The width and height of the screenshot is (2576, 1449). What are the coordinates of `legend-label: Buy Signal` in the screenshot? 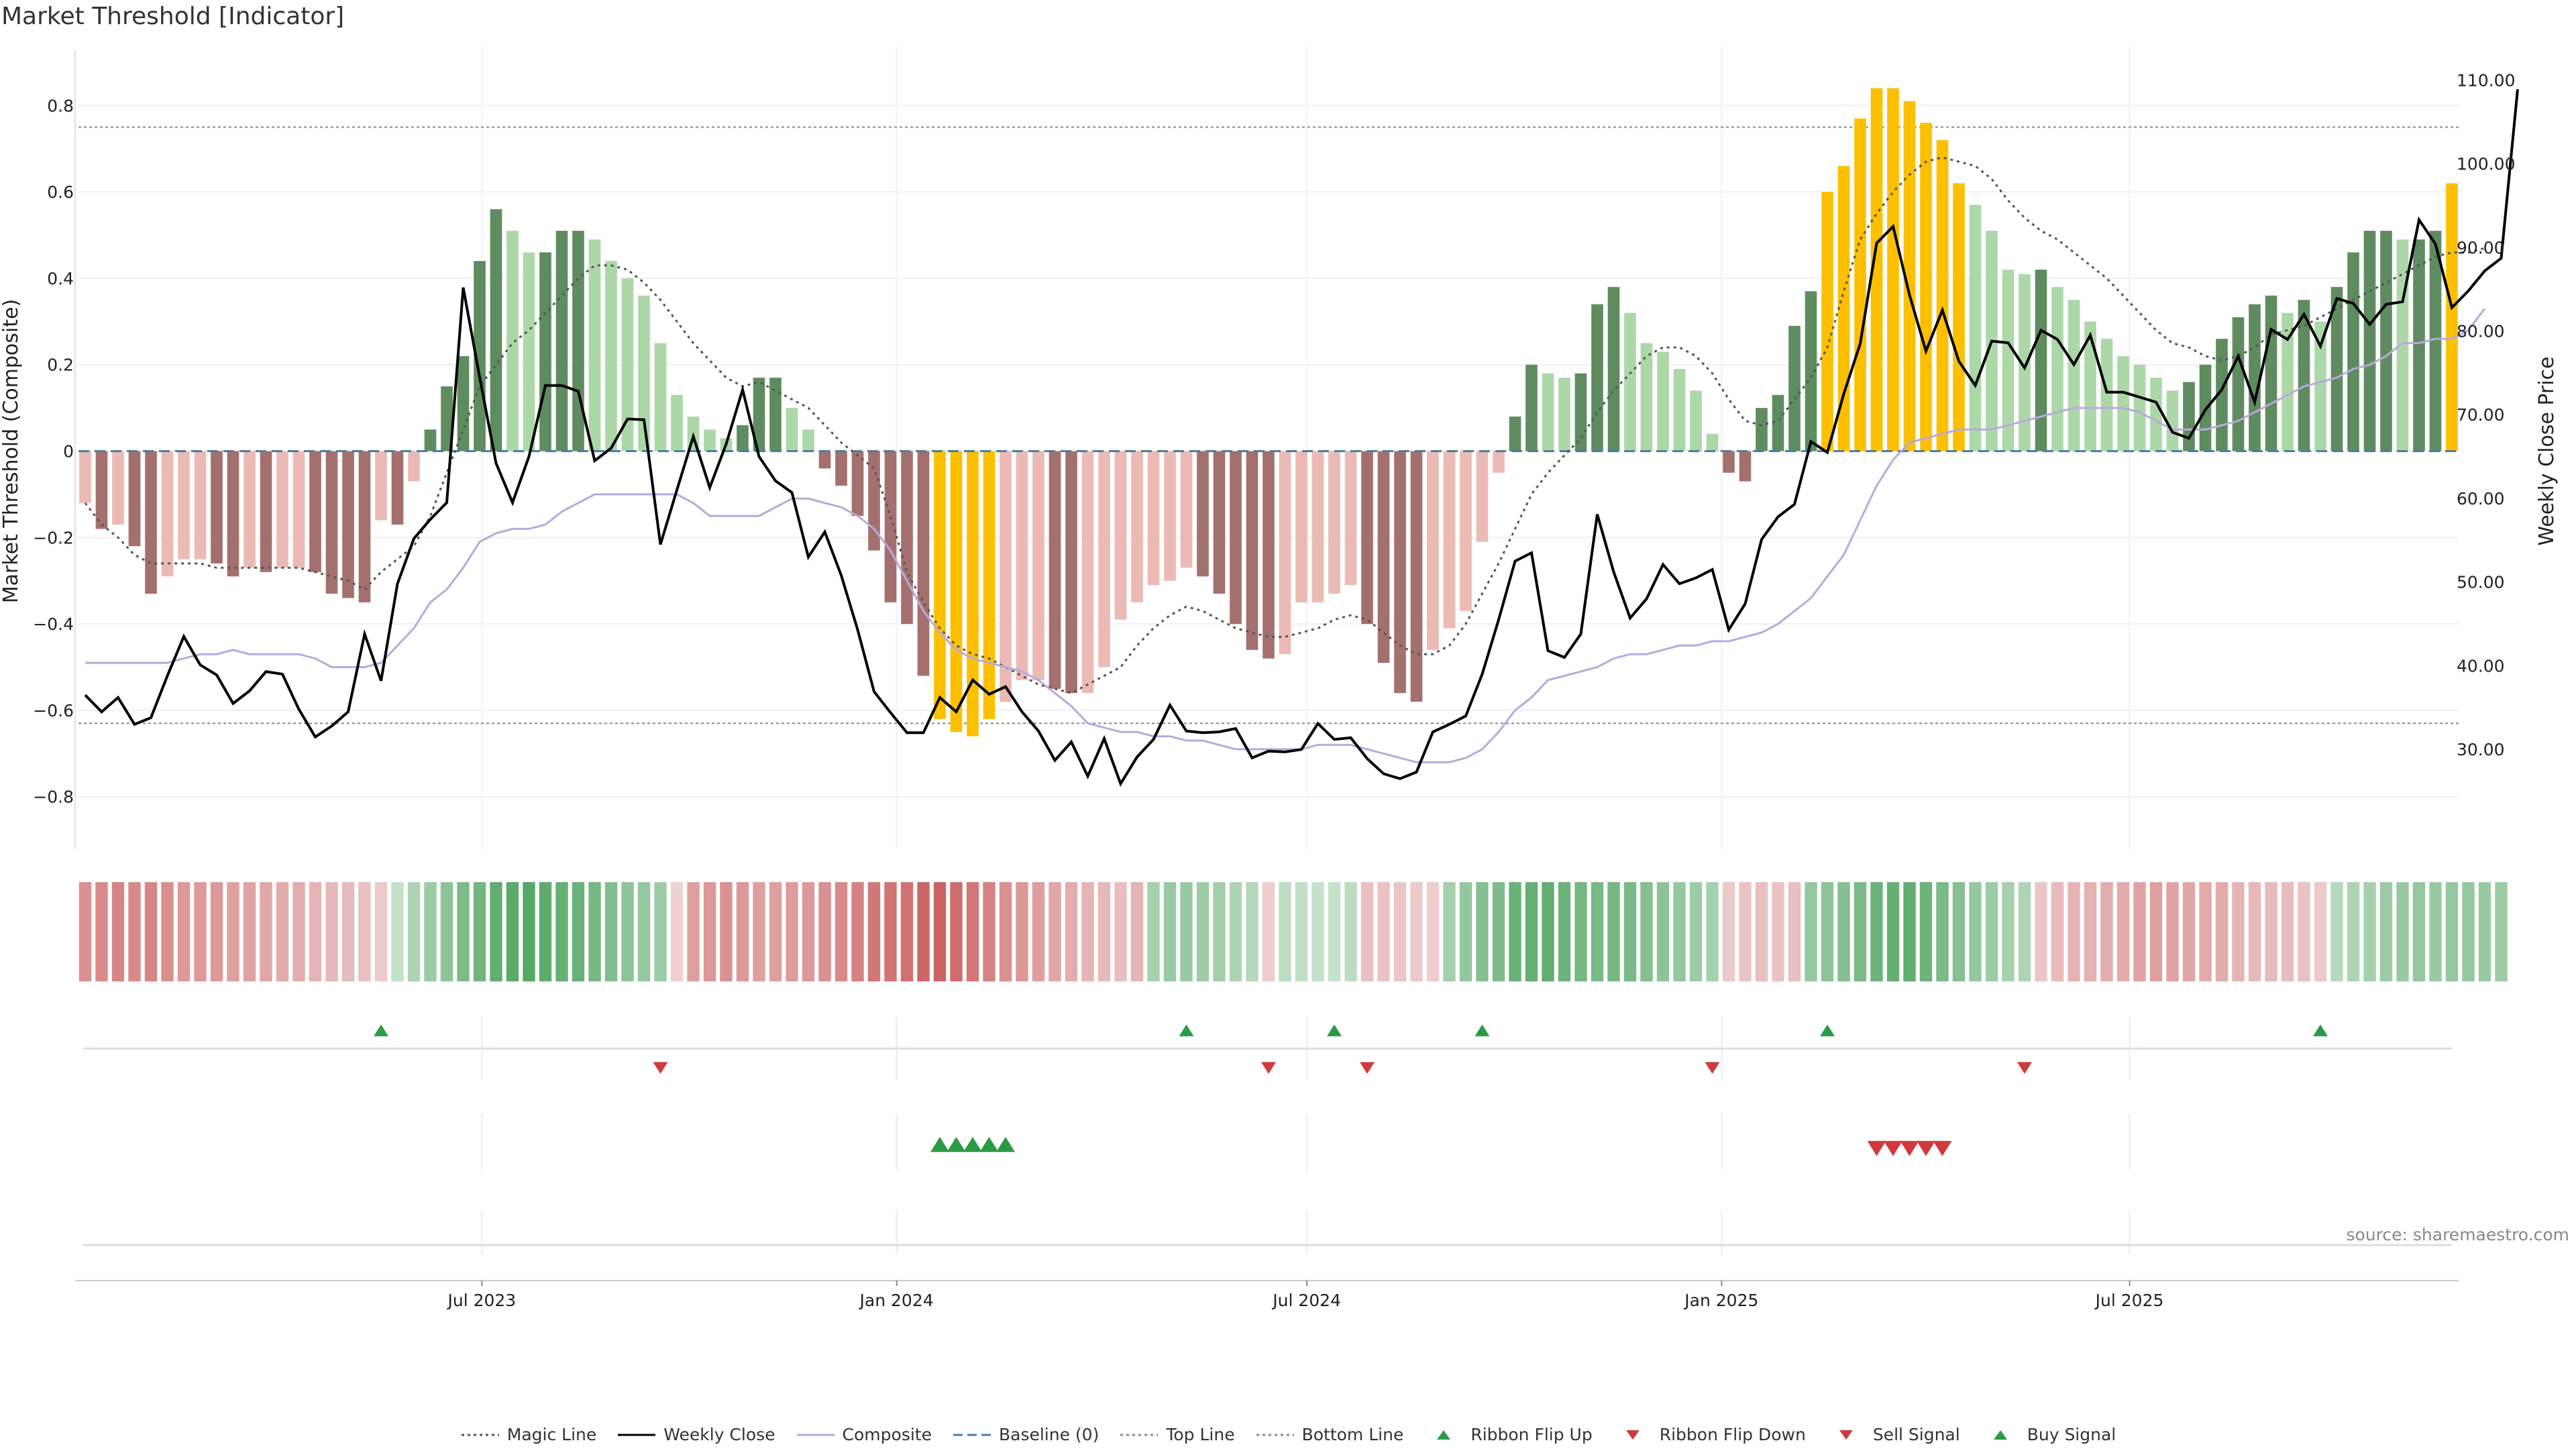 It's located at (2071, 1434).